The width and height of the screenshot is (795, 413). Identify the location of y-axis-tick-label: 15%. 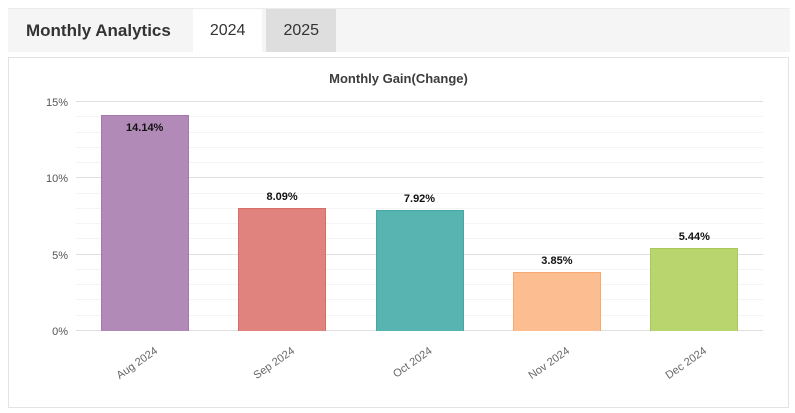
(56, 103).